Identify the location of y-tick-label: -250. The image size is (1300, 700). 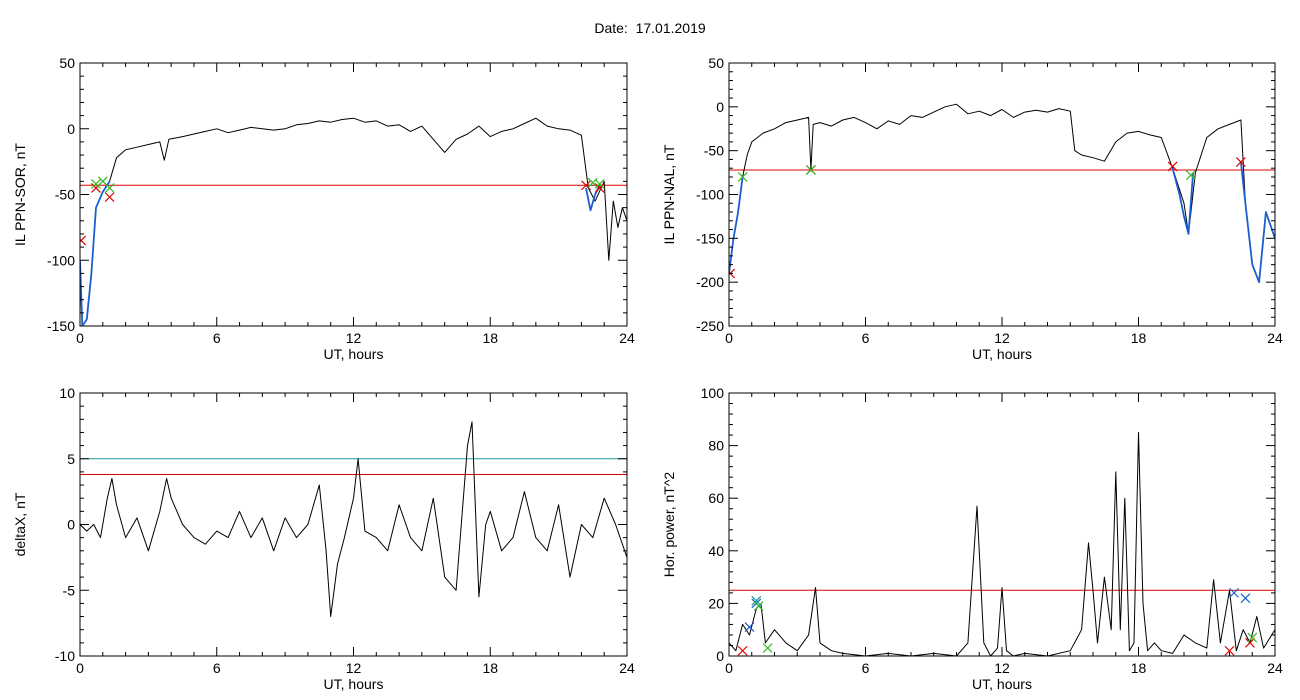
(710, 326).